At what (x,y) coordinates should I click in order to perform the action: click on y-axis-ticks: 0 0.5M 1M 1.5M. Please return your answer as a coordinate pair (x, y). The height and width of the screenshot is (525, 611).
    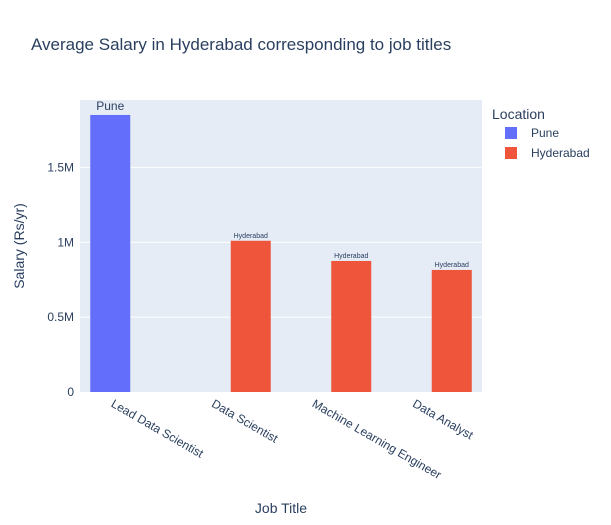
    Looking at the image, I should click on (60, 279).